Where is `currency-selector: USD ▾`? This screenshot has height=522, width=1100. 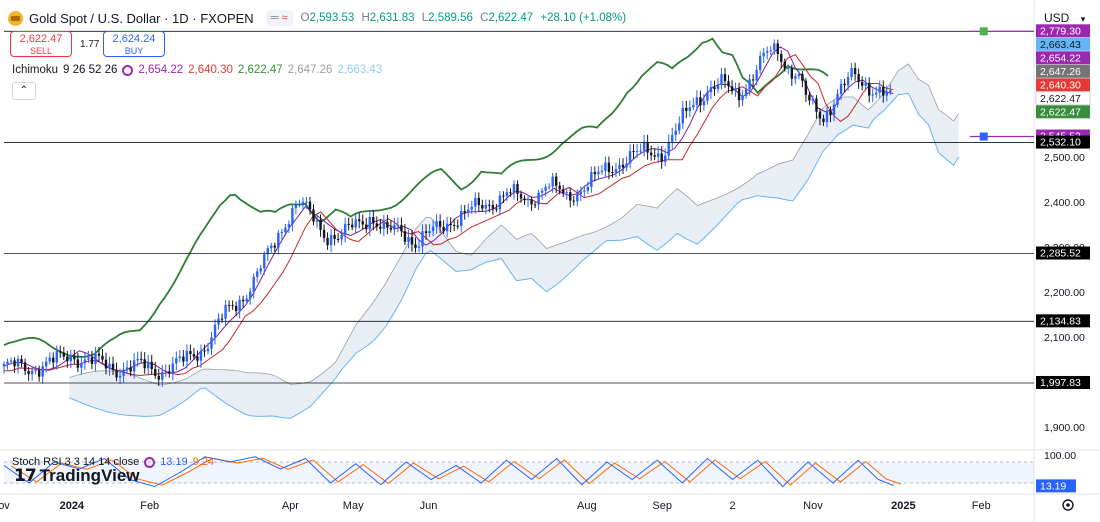 currency-selector: USD ▾ is located at coordinates (1067, 18).